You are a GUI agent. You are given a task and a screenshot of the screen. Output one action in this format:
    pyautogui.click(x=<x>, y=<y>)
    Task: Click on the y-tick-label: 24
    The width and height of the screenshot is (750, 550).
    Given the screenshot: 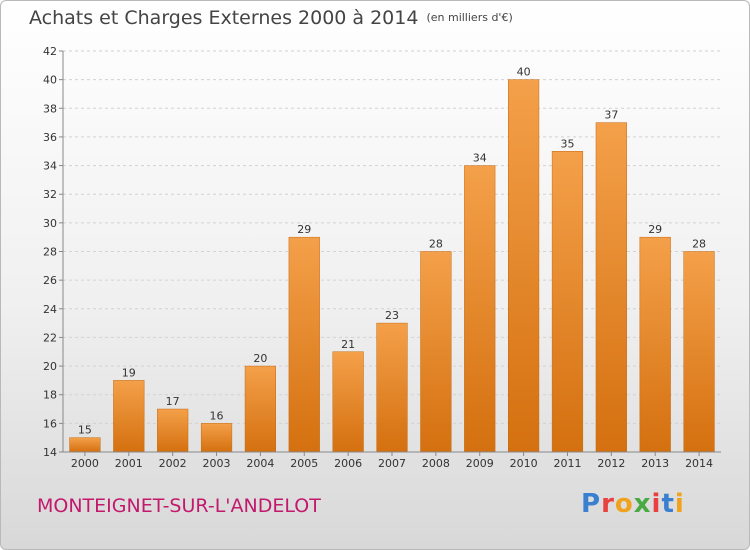 What is the action you would take?
    pyautogui.click(x=50, y=309)
    